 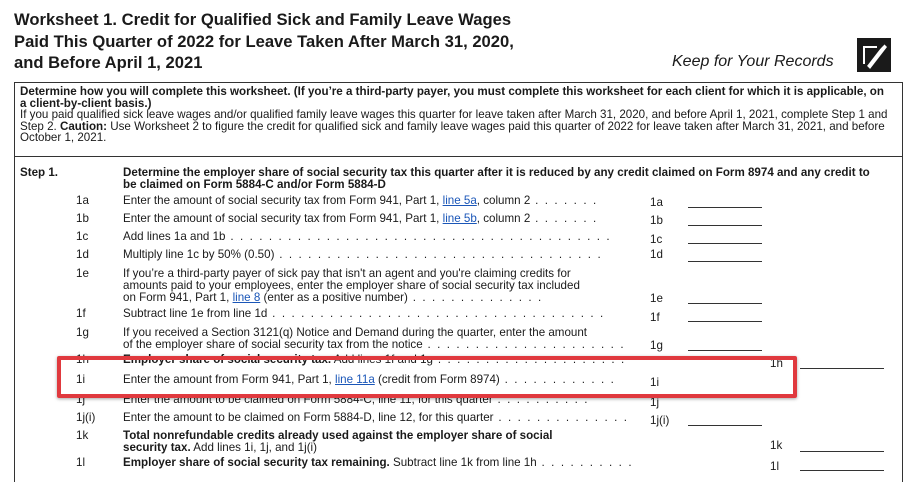 What do you see at coordinates (776, 363) in the screenshot?
I see `line-ref: 1h` at bounding box center [776, 363].